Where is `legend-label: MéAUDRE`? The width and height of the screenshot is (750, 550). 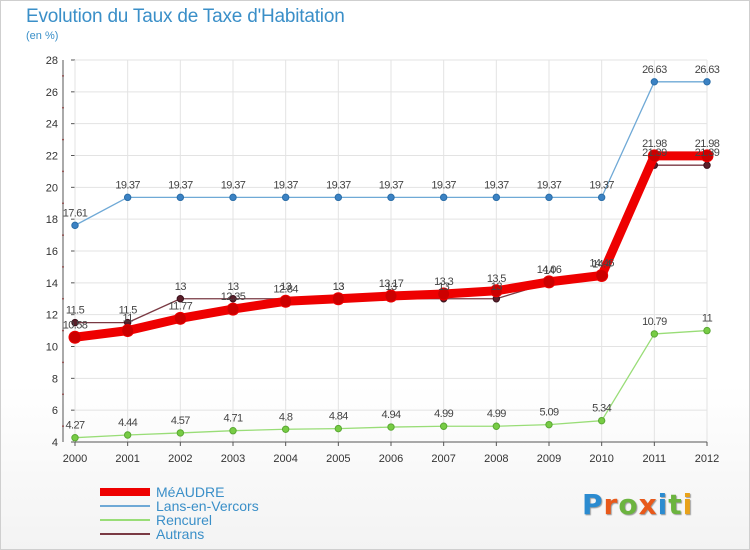
legend-label: MéAUDRE is located at coordinates (190, 492).